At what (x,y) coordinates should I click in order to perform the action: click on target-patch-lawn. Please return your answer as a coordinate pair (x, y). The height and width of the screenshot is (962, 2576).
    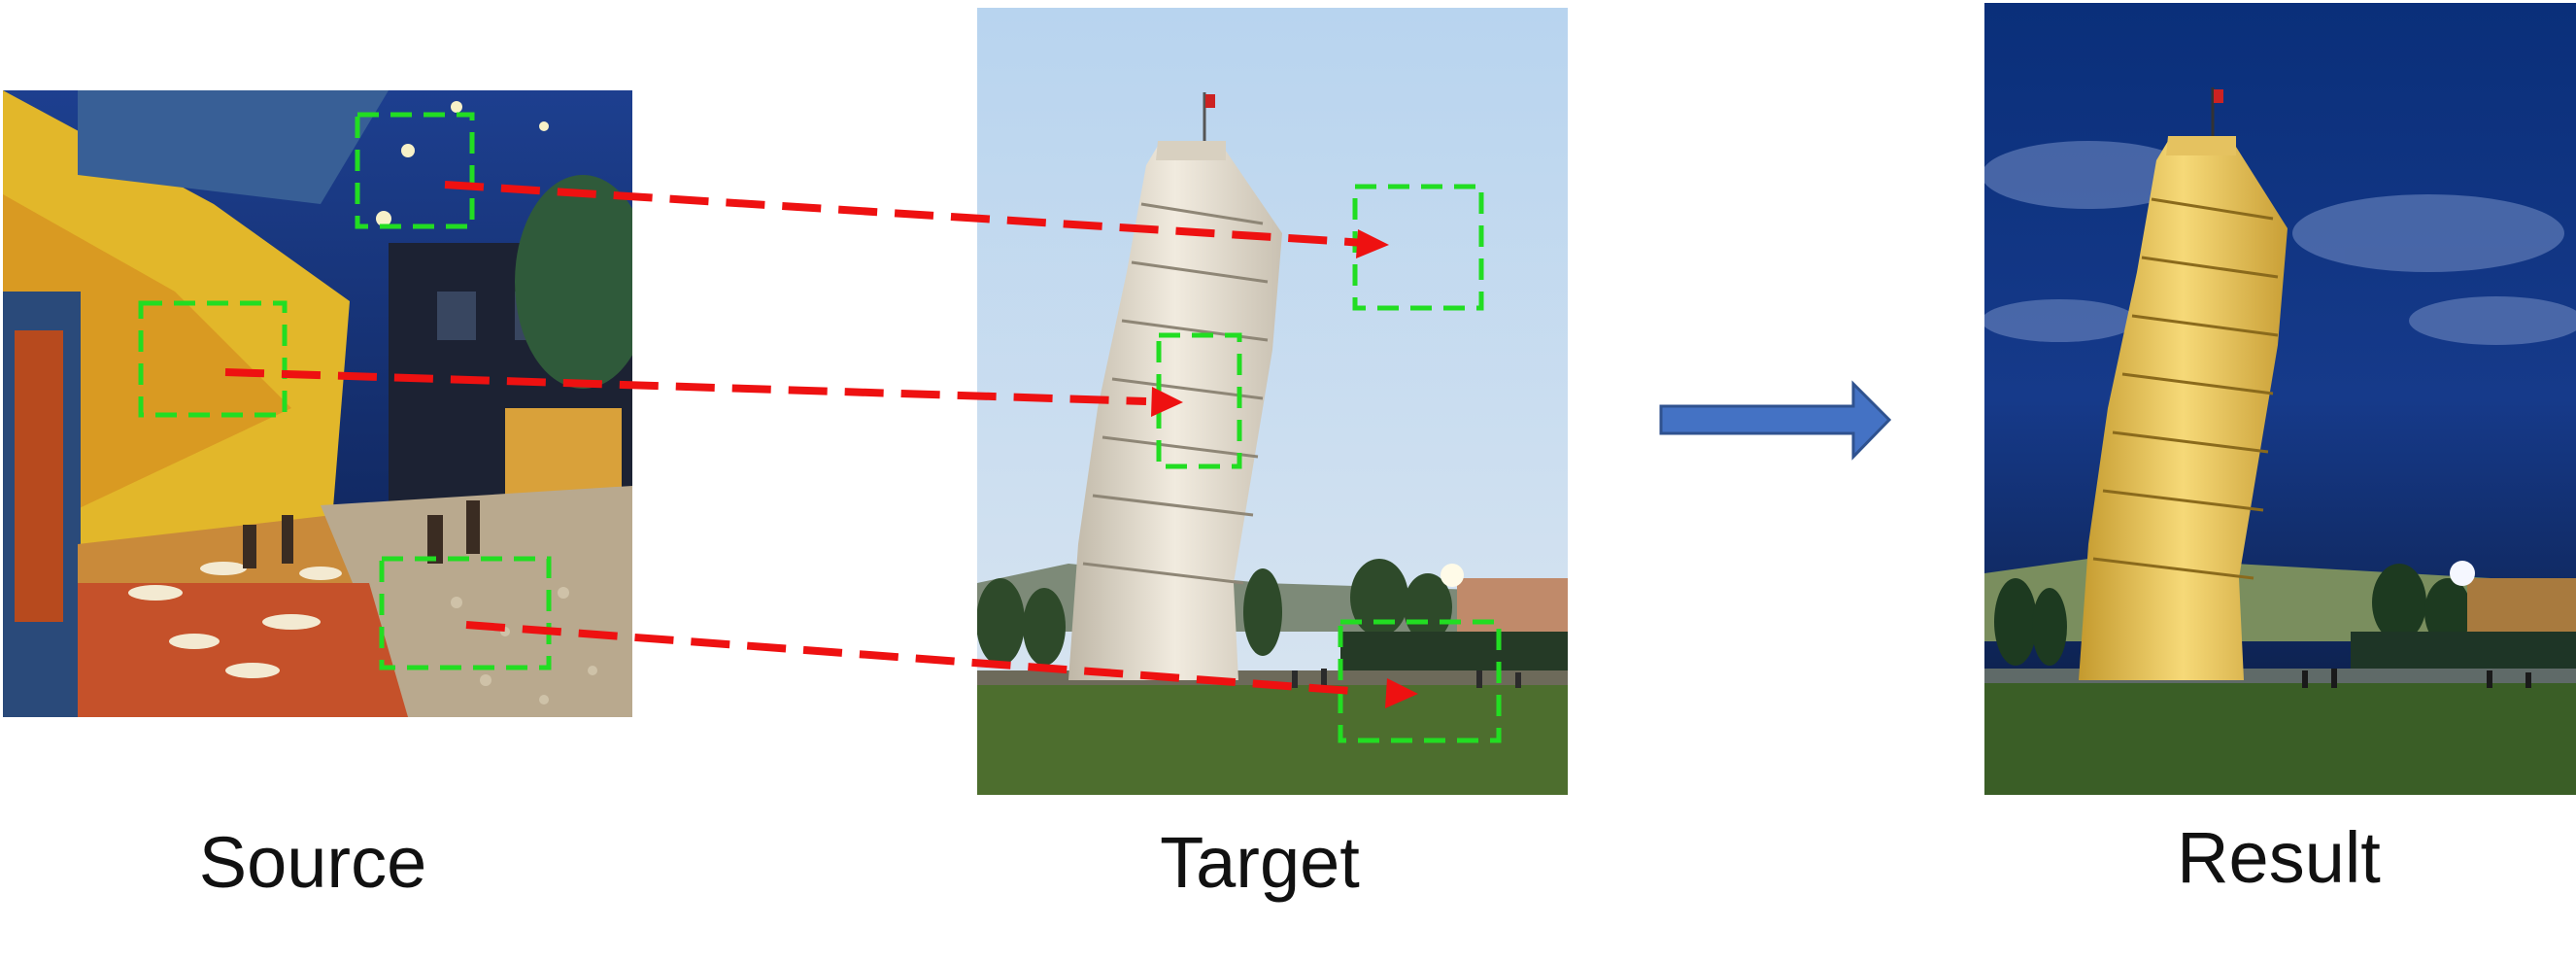
    Looking at the image, I should click on (1420, 681).